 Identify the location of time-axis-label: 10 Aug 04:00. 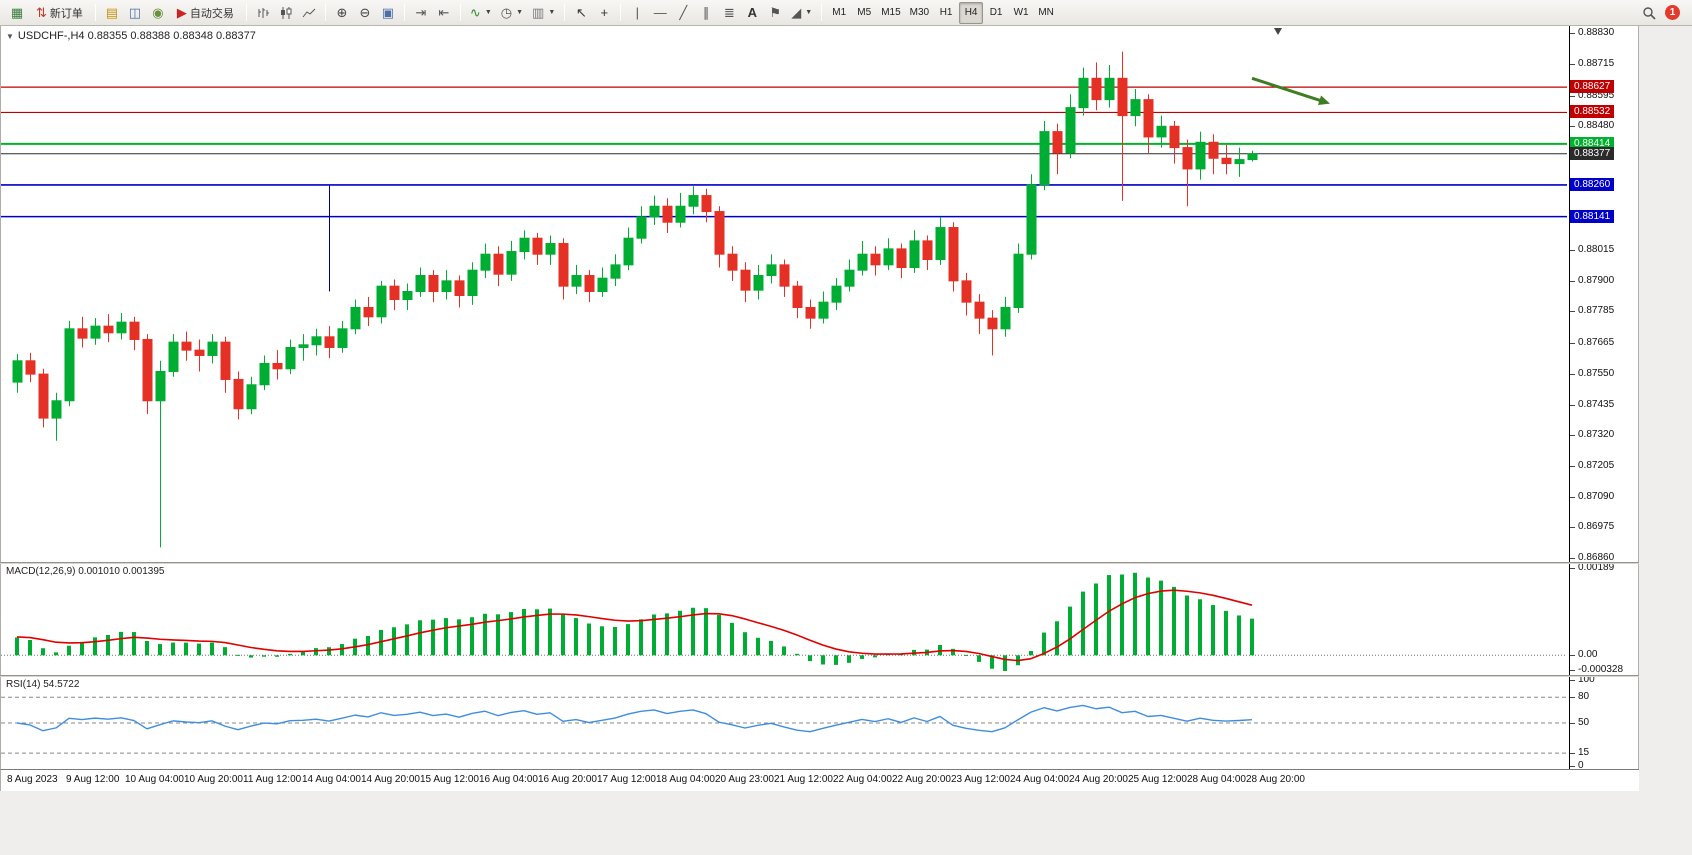
(154, 779).